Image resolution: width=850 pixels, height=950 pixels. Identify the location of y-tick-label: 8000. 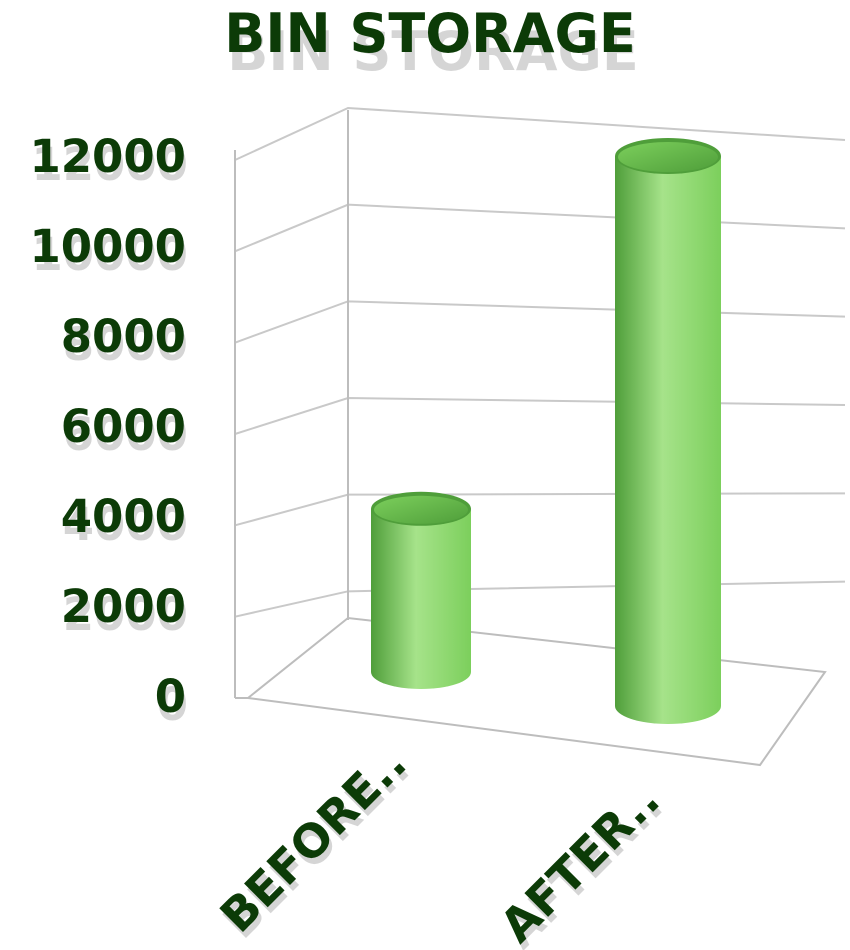
(123, 336).